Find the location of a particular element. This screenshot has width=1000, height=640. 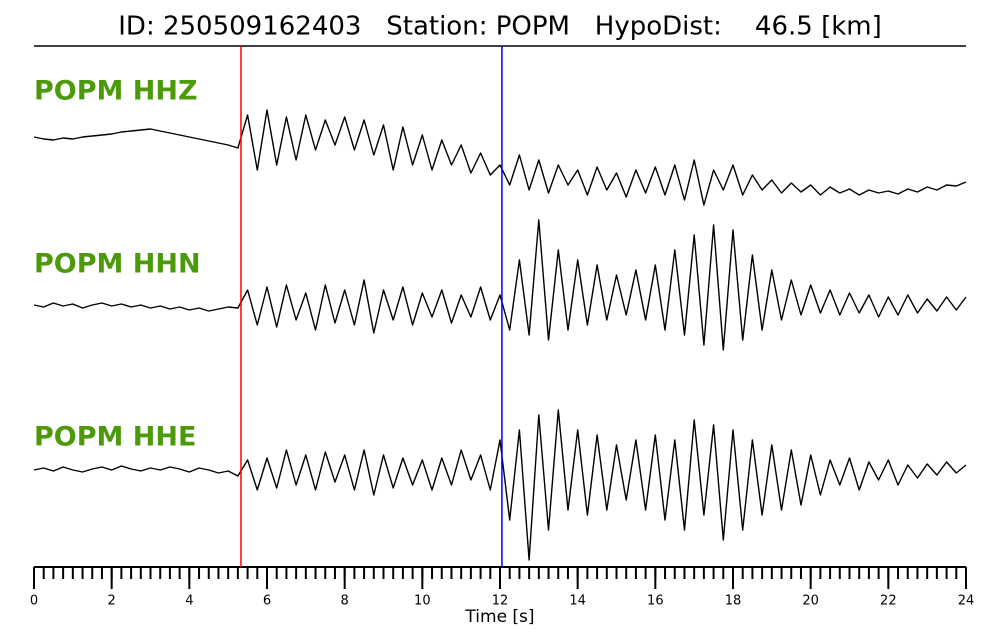

x-tick-label: 8 is located at coordinates (345, 601).